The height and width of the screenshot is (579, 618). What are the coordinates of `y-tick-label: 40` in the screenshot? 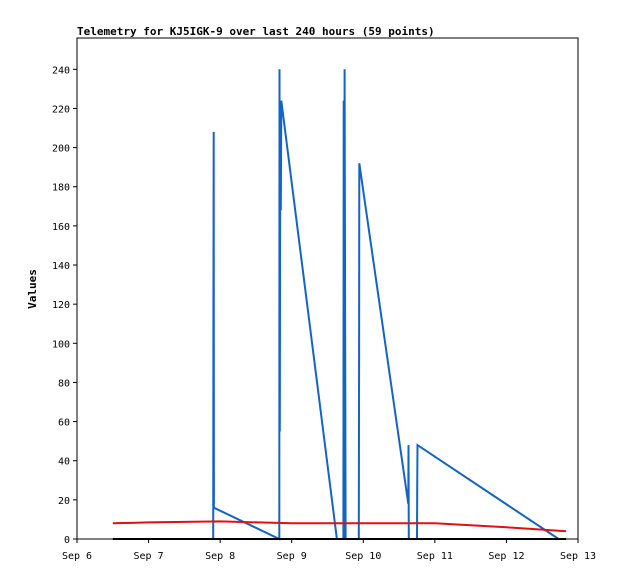 It's located at (64, 462).